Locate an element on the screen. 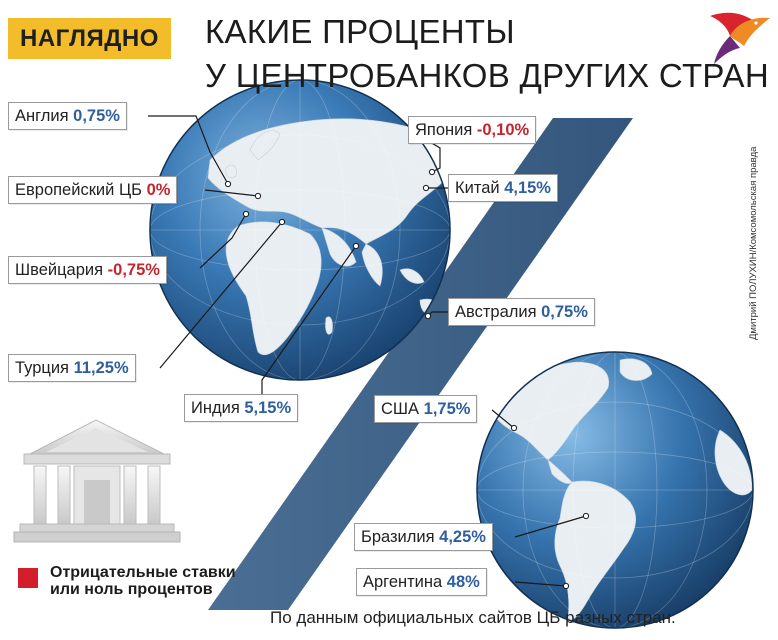 Image resolution: width=778 pixels, height=640 pixels. country-name: Англия is located at coordinates (42, 116).